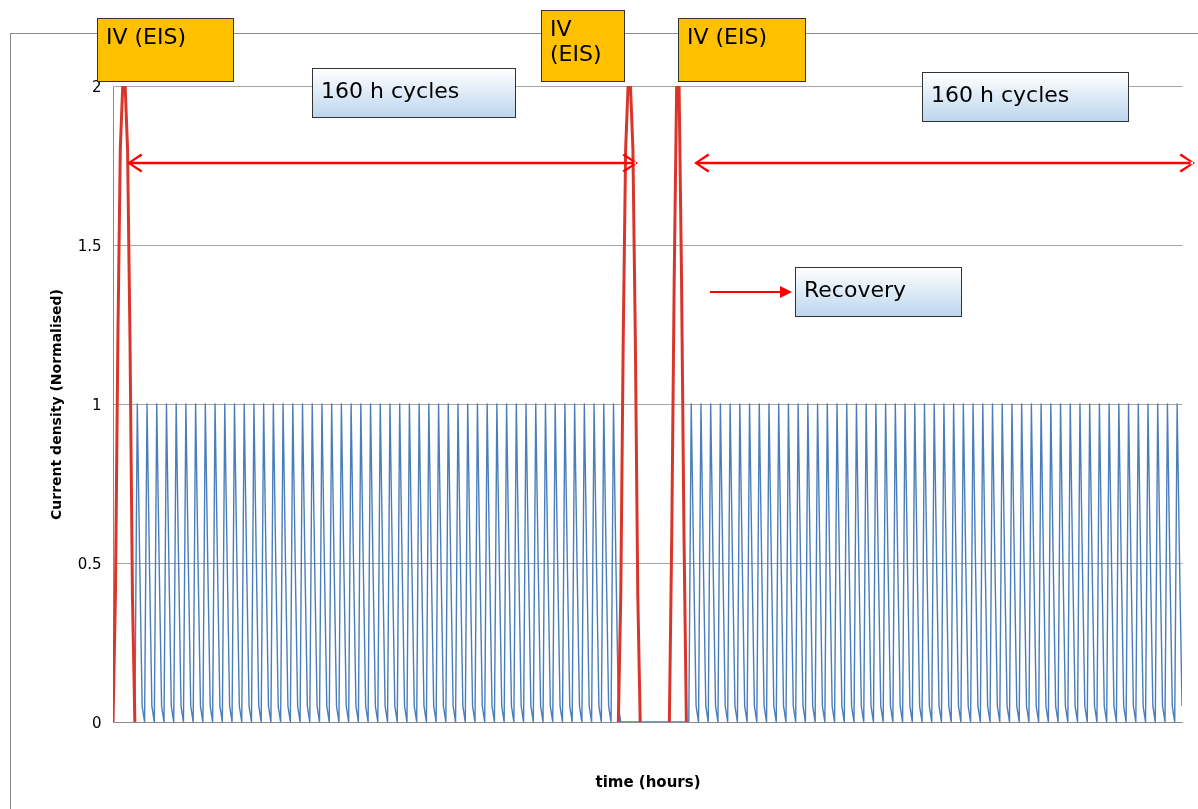 This screenshot has height=809, width=1198. What do you see at coordinates (96, 722) in the screenshot?
I see `y-tick-label: 0` at bounding box center [96, 722].